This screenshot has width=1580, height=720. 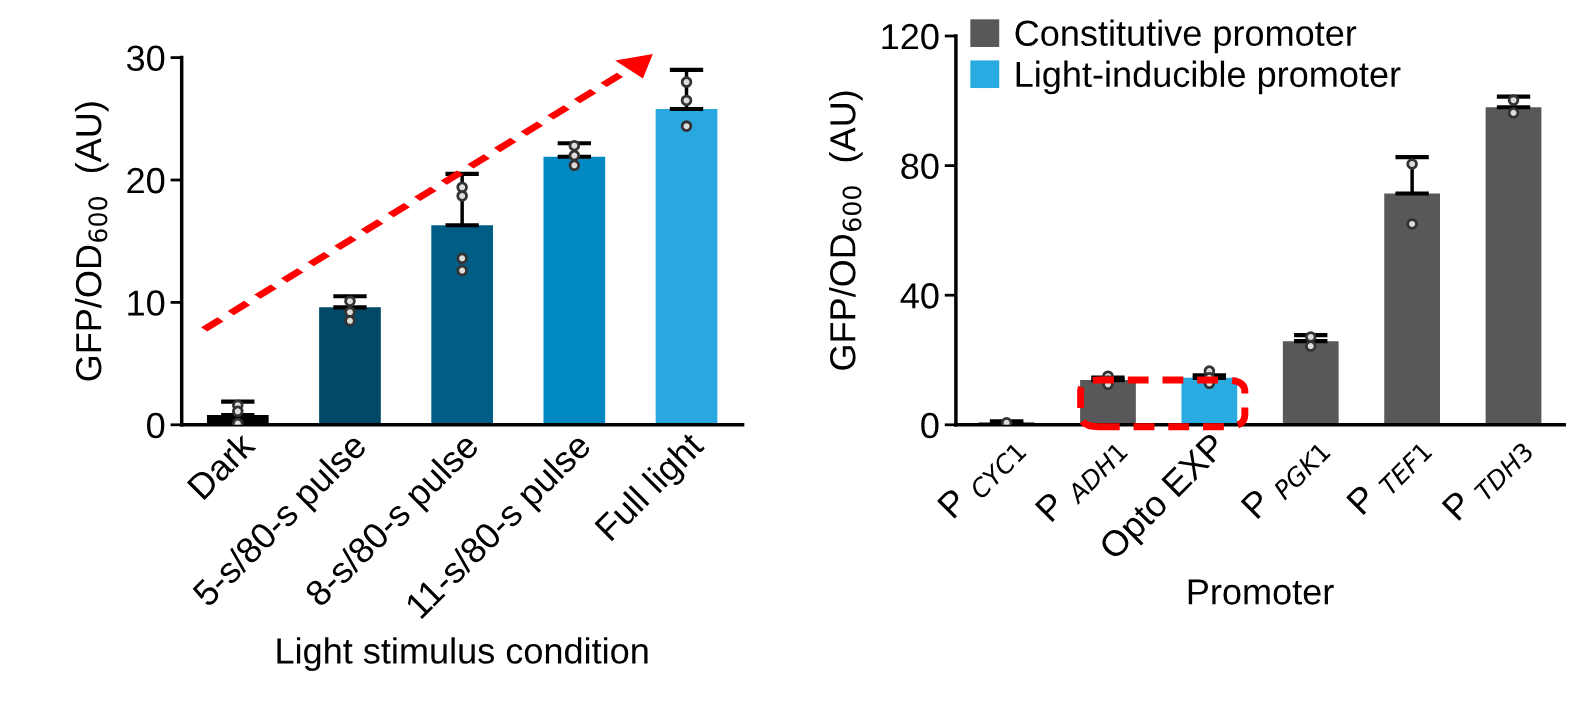 What do you see at coordinates (1186, 36) in the screenshot?
I see `legend-label: Constitutive promoter` at bounding box center [1186, 36].